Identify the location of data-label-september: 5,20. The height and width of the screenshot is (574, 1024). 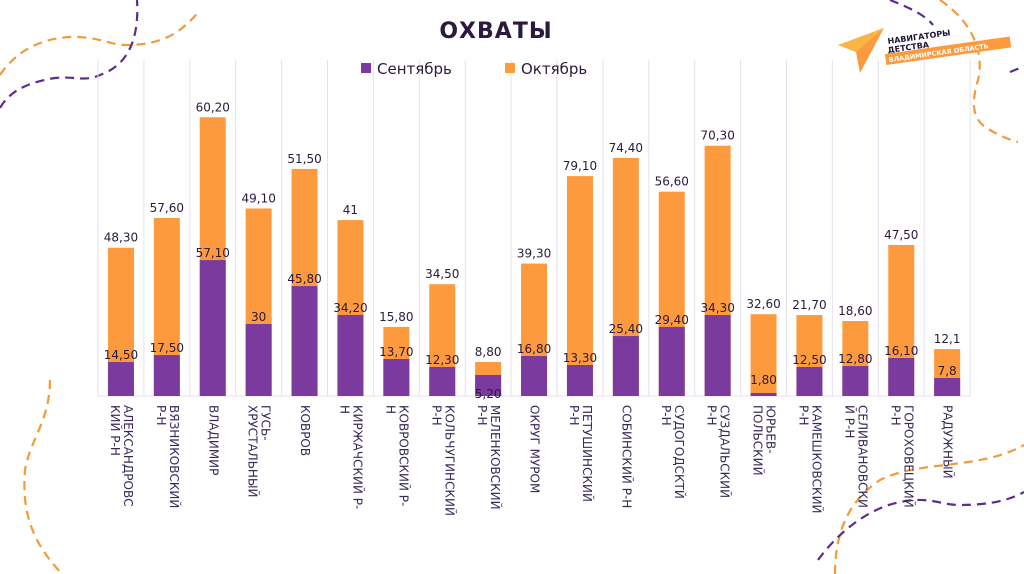
(488, 394).